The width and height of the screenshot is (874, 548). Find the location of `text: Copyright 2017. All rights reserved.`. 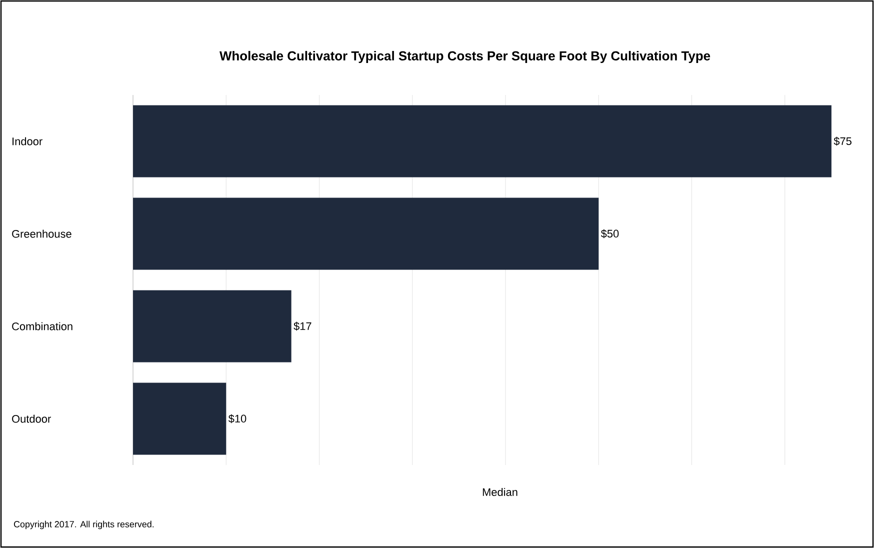

text: Copyright 2017. All rights reserved. is located at coordinates (84, 525).